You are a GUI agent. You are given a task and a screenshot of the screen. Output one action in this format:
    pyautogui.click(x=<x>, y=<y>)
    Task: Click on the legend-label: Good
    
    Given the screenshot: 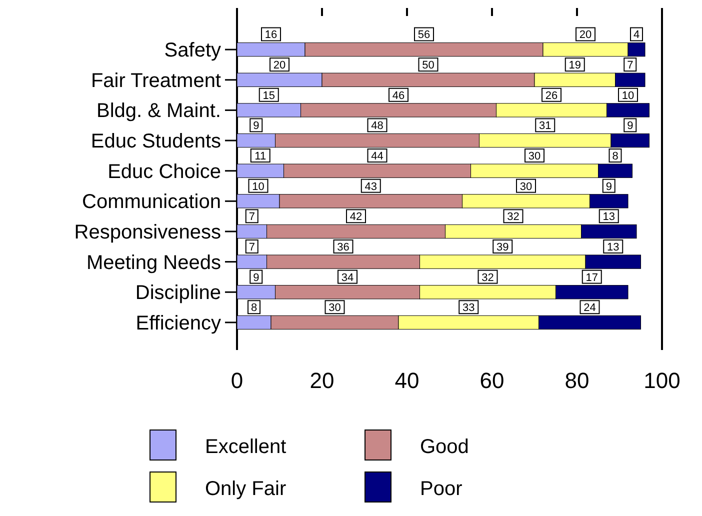 What is the action you would take?
    pyautogui.click(x=444, y=447)
    